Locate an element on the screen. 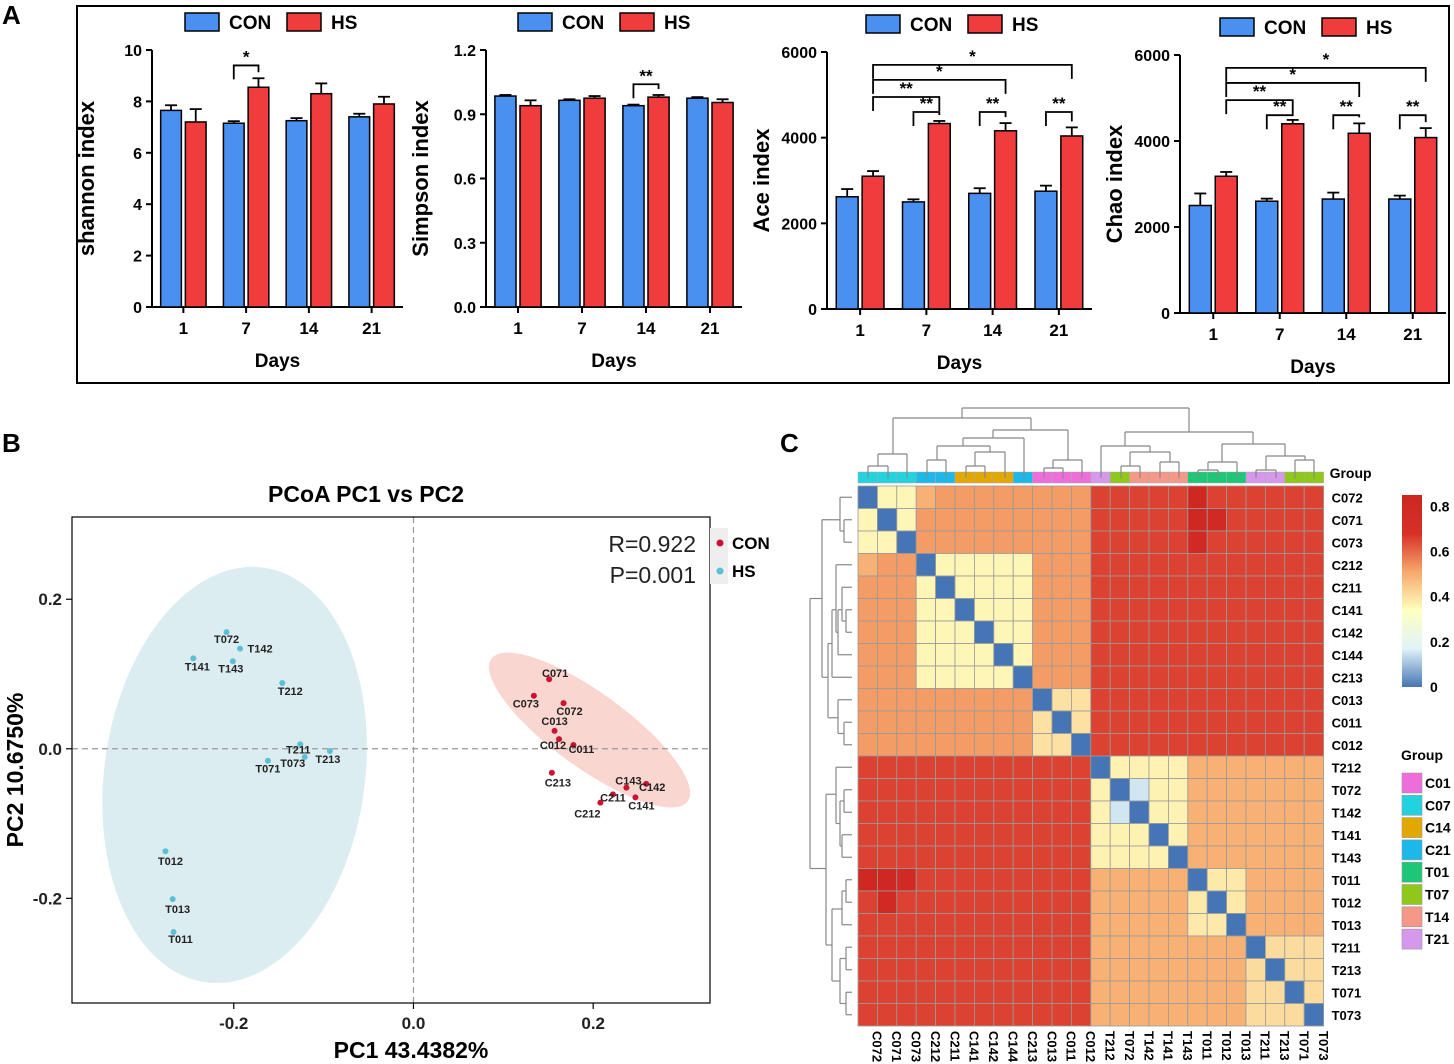 This screenshot has height=1064, width=1454. y-tick-label: 6 is located at coordinates (137, 154).